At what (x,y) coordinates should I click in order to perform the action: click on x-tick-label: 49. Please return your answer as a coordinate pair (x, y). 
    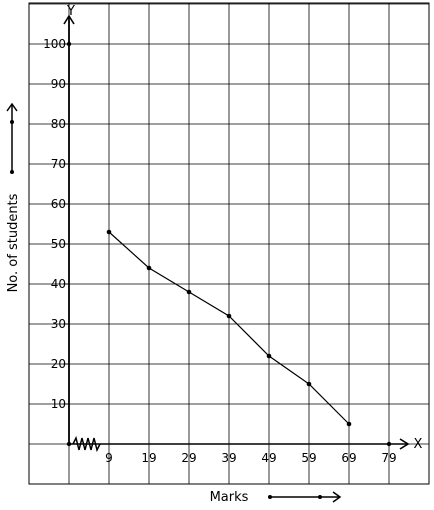
    Looking at the image, I should click on (268, 458).